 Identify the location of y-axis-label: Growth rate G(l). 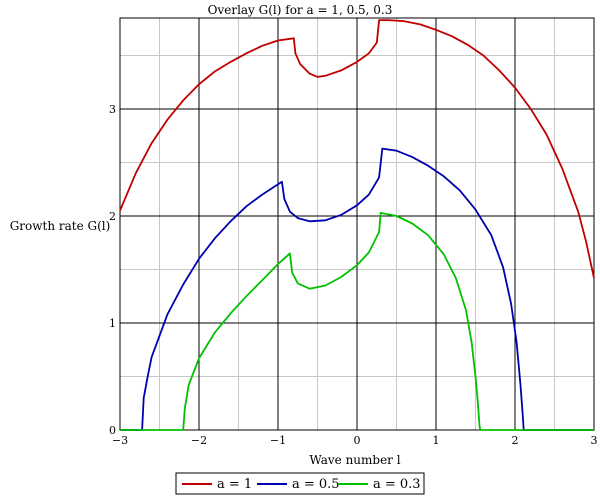
(60, 226).